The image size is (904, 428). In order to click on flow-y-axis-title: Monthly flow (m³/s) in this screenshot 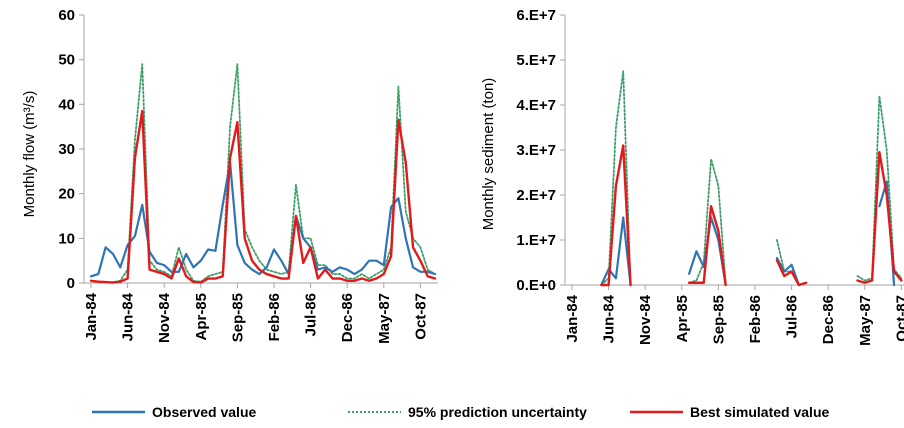, I will do `click(29, 154)`.